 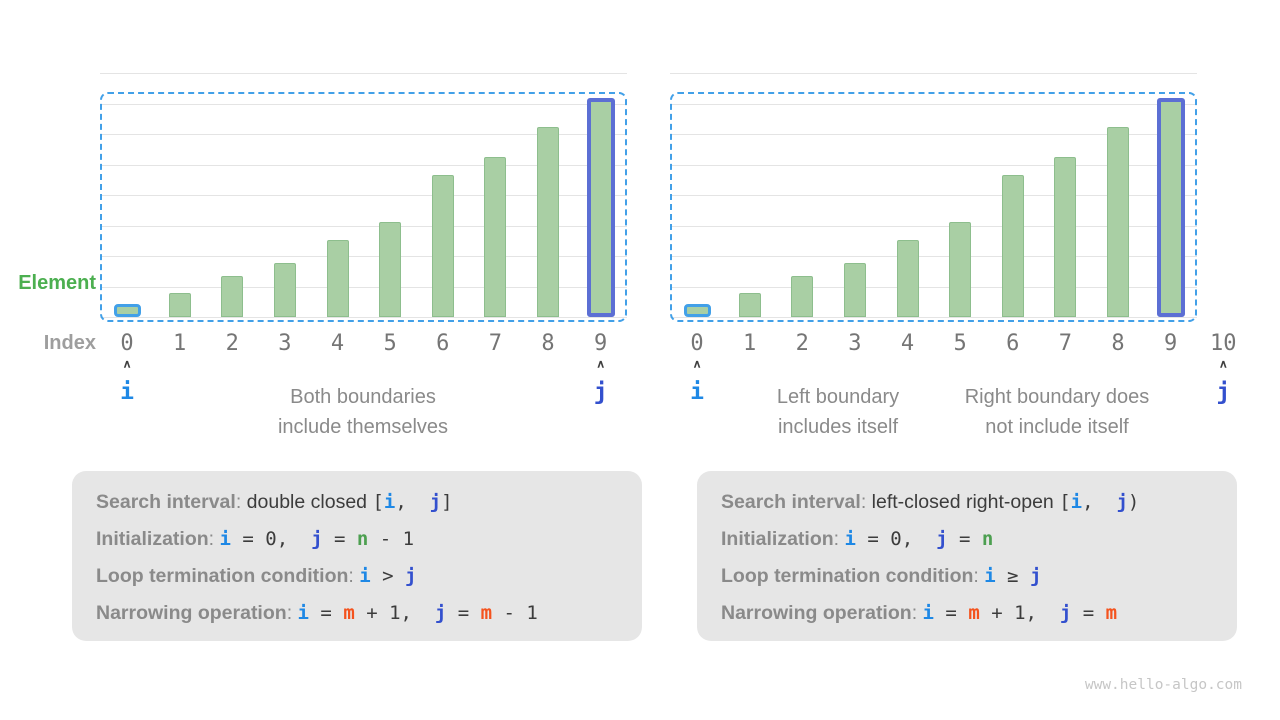 I want to click on index-tick-6: 6, so click(x=443, y=343).